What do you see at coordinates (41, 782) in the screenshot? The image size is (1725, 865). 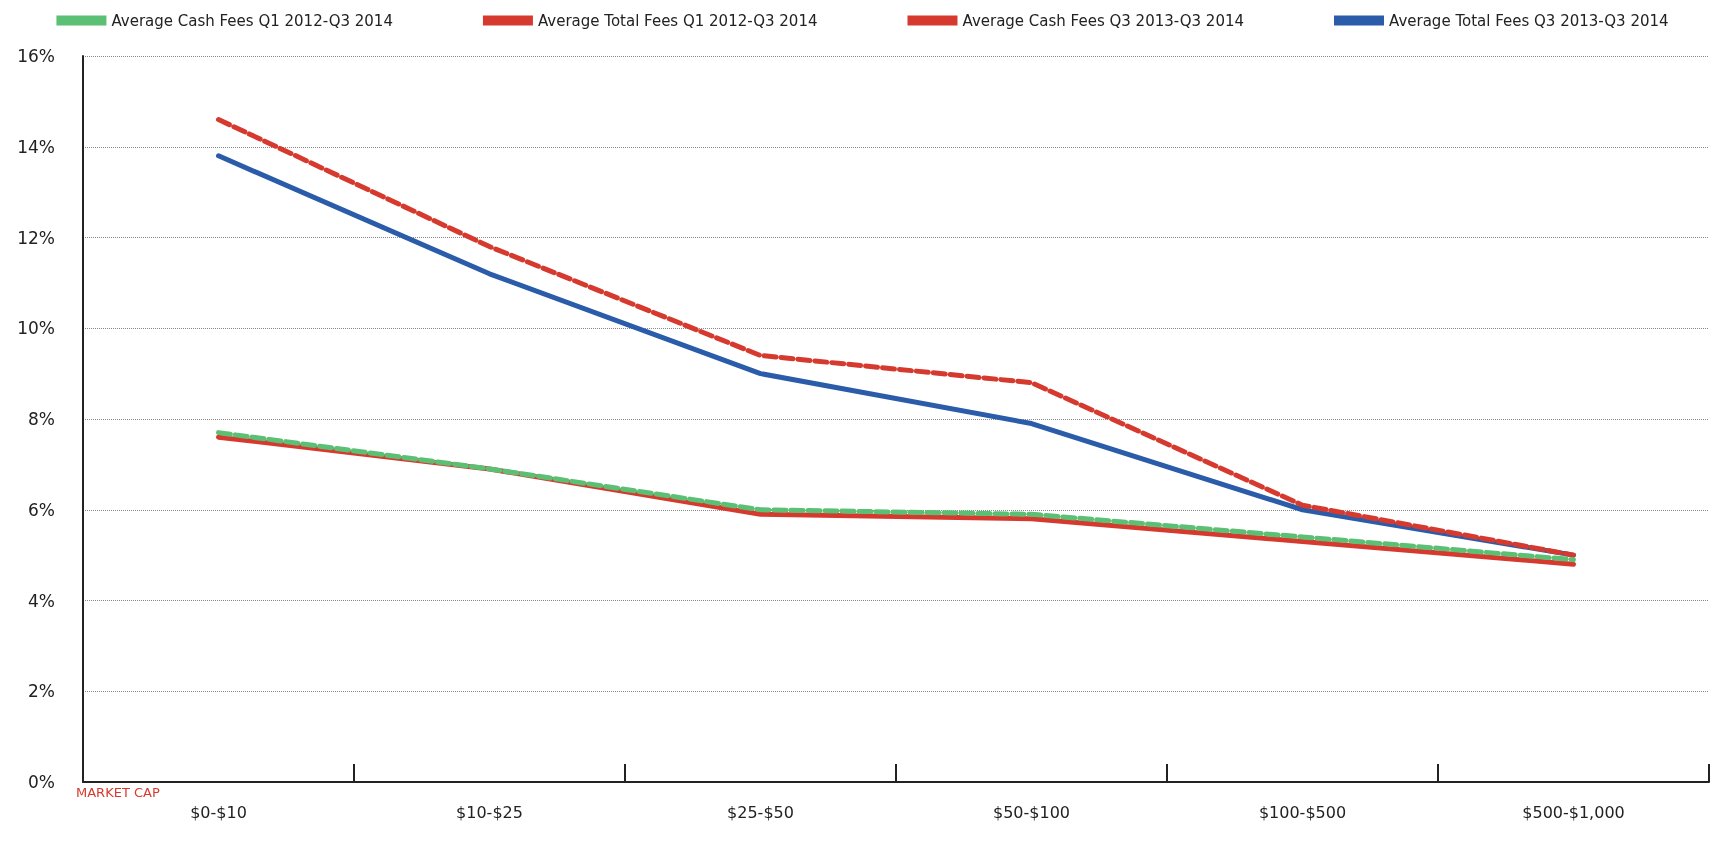 I see `y-tick-label: 0%` at bounding box center [41, 782].